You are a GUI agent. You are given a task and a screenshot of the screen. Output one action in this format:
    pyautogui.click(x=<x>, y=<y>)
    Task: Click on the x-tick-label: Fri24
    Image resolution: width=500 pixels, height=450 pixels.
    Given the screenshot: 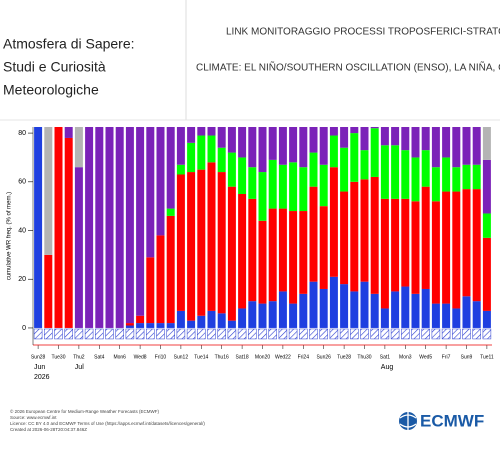 What is the action you would take?
    pyautogui.click(x=304, y=357)
    